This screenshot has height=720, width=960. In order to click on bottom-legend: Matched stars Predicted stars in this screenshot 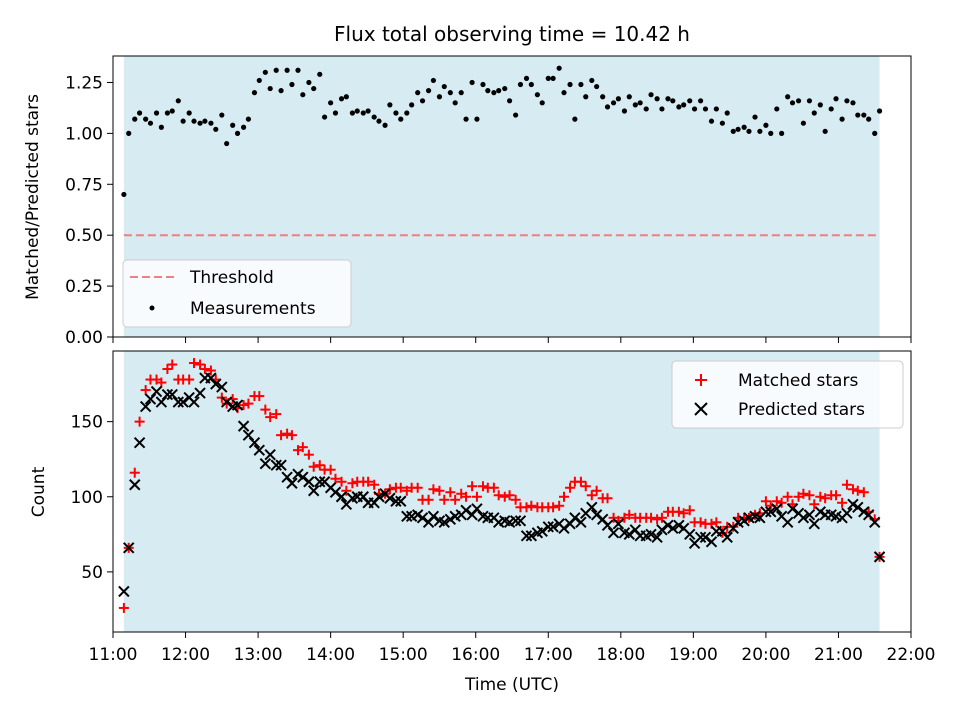, I will do `click(787, 394)`.